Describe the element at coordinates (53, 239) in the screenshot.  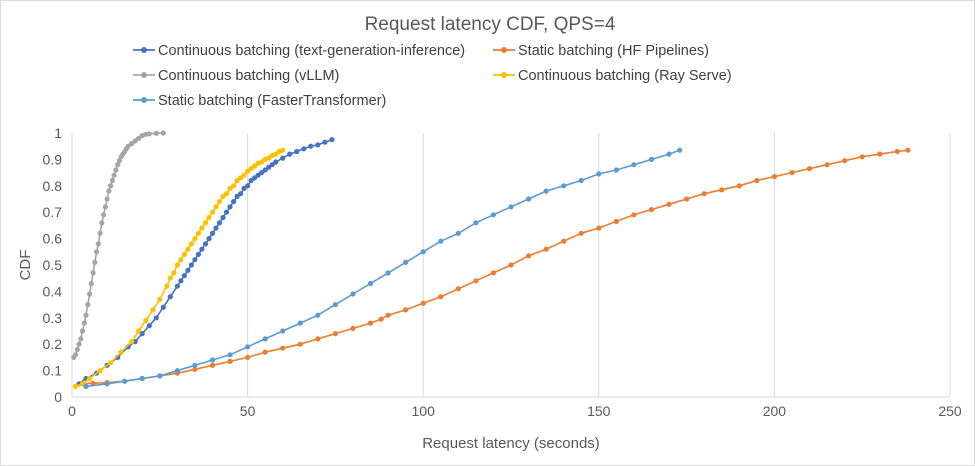
I see `y-tick-label: 0.6` at that location.